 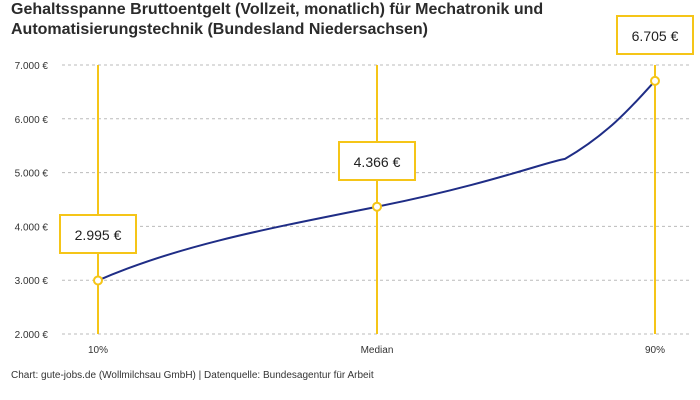 I want to click on y-tick-label: 2.000 €, so click(x=32, y=335).